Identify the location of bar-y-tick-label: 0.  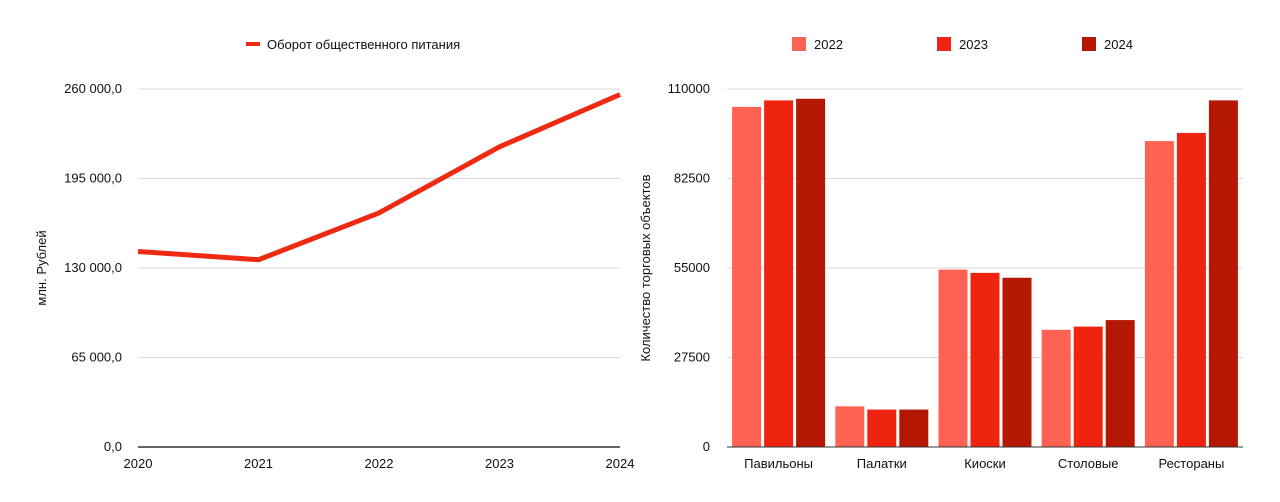
(706, 446).